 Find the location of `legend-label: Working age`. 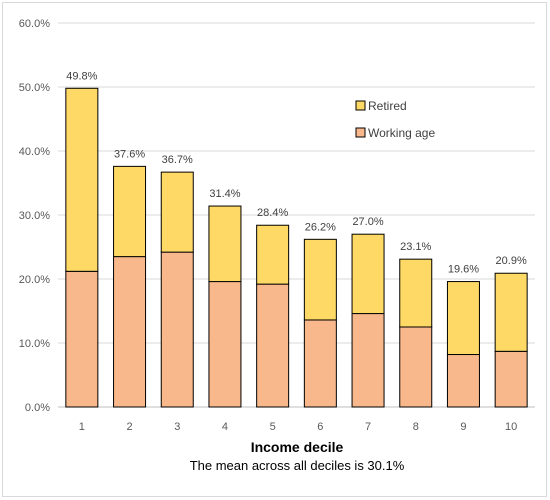

legend-label: Working age is located at coordinates (401, 133).